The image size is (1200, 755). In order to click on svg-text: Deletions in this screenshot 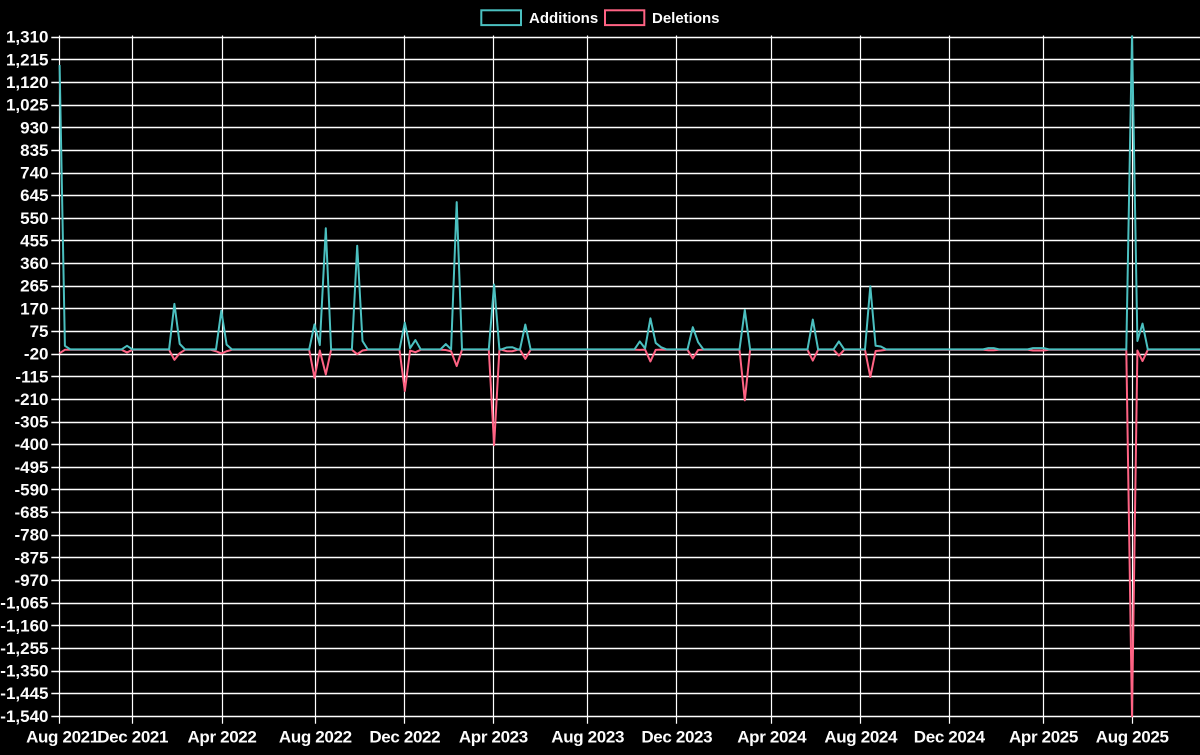, I will do `click(686, 18)`.